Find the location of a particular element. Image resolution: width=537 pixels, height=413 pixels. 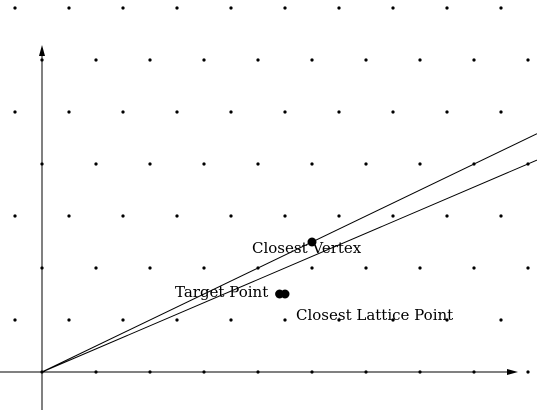

closest-vertex-marker is located at coordinates (312, 242).